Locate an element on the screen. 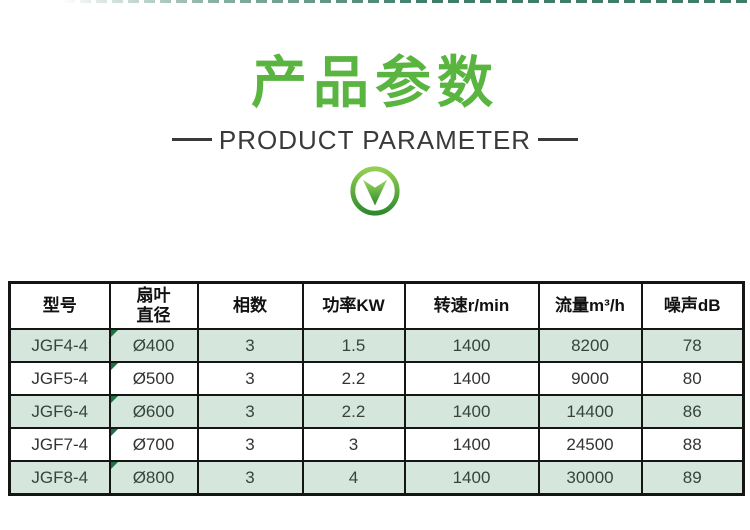  table-cell: 9000 is located at coordinates (590, 378).